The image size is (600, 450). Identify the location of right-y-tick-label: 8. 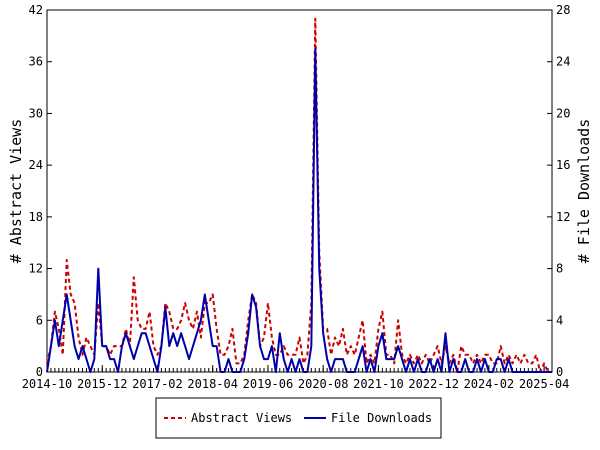
(559, 269).